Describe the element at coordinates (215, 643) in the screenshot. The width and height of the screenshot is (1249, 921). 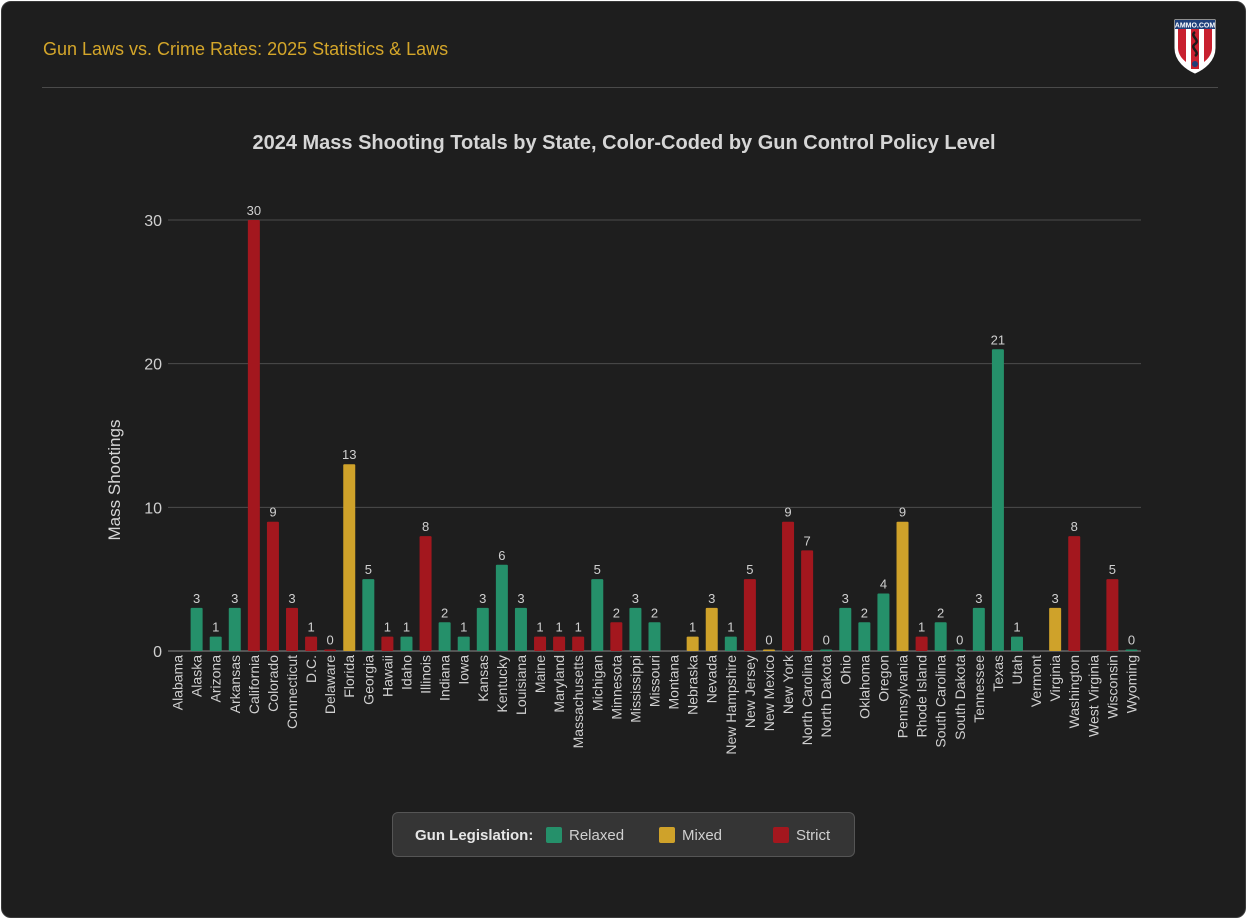
I see `bar-arizona` at that location.